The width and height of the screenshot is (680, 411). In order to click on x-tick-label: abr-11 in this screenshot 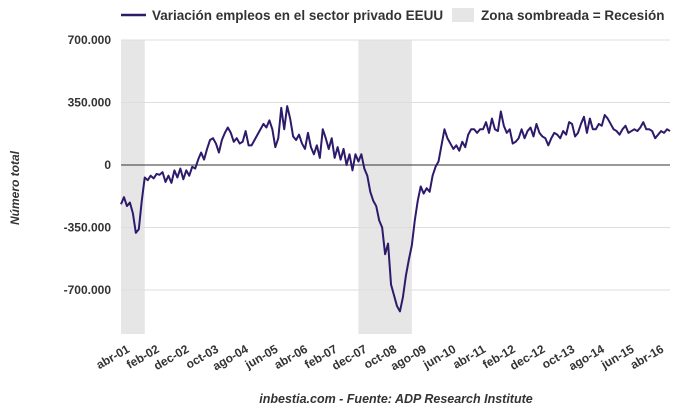, I will do `click(469, 357)`.